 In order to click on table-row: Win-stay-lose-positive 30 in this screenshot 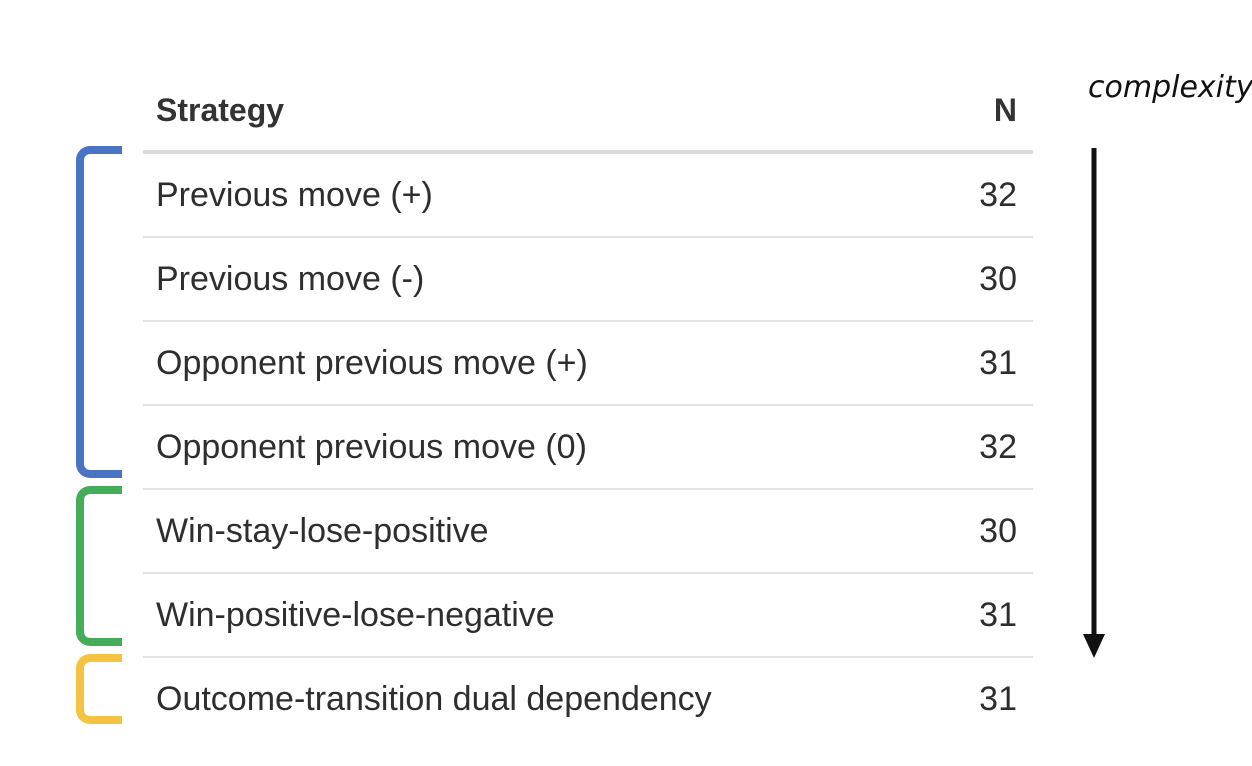, I will do `click(588, 532)`.